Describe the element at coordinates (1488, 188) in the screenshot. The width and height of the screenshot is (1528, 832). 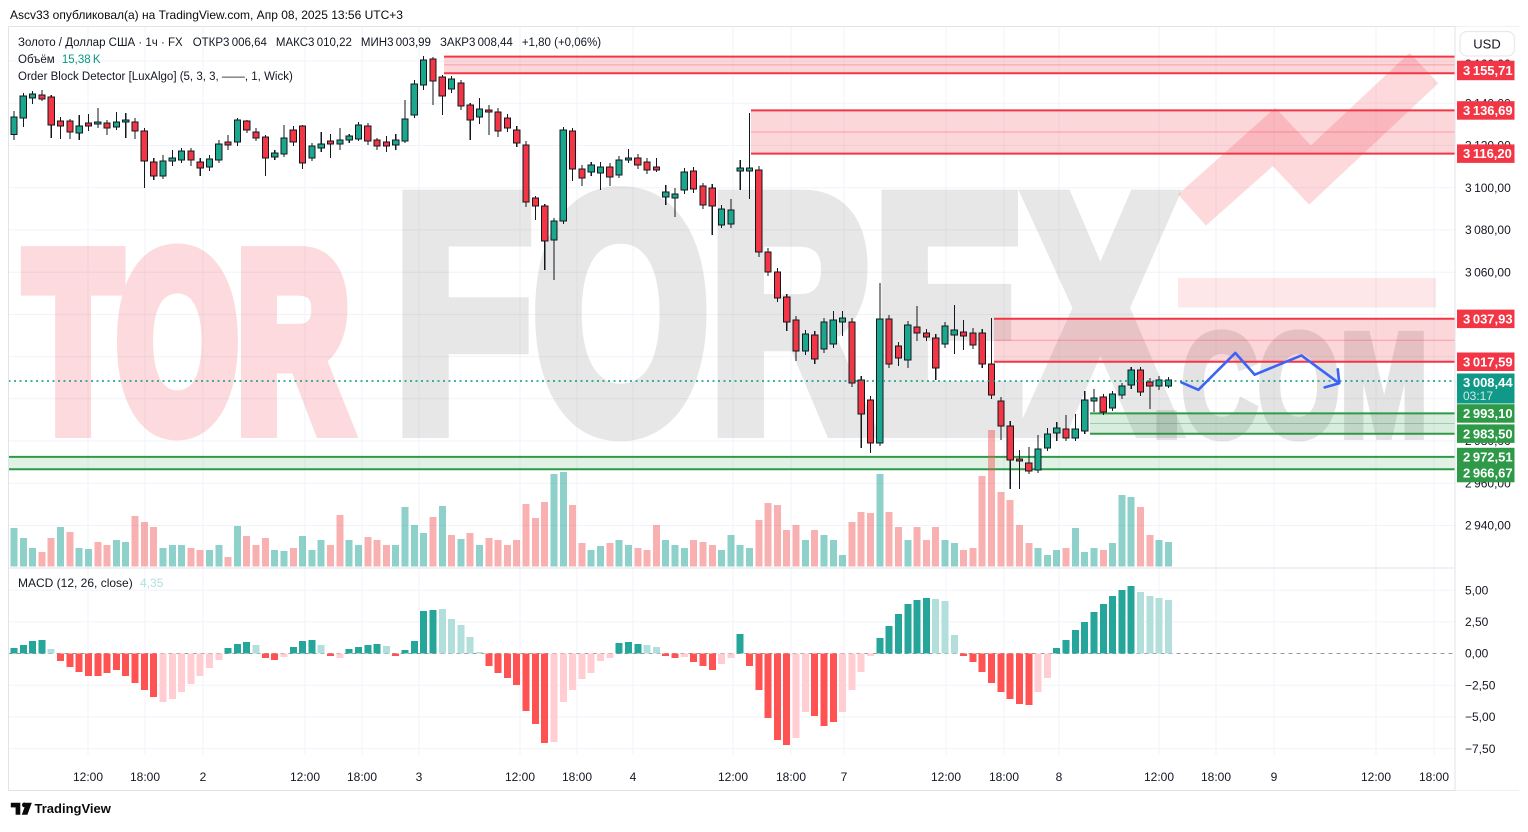
I see `svg-text: 3 100,00` at that location.